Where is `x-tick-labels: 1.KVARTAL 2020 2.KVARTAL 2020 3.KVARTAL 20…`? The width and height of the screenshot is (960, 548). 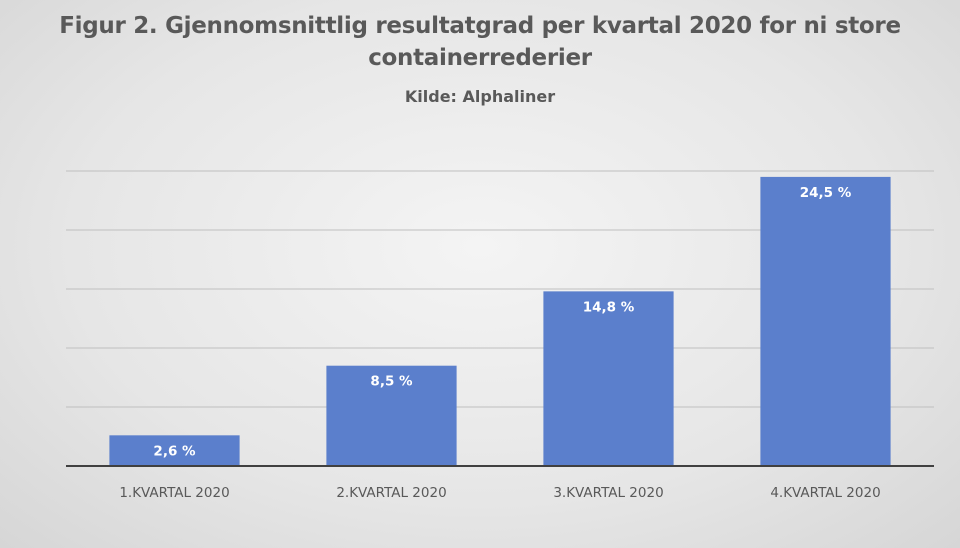
x-tick-labels: 1.KVARTAL 2020 2.KVARTAL 2020 3.KVARTAL 20… is located at coordinates (499, 493).